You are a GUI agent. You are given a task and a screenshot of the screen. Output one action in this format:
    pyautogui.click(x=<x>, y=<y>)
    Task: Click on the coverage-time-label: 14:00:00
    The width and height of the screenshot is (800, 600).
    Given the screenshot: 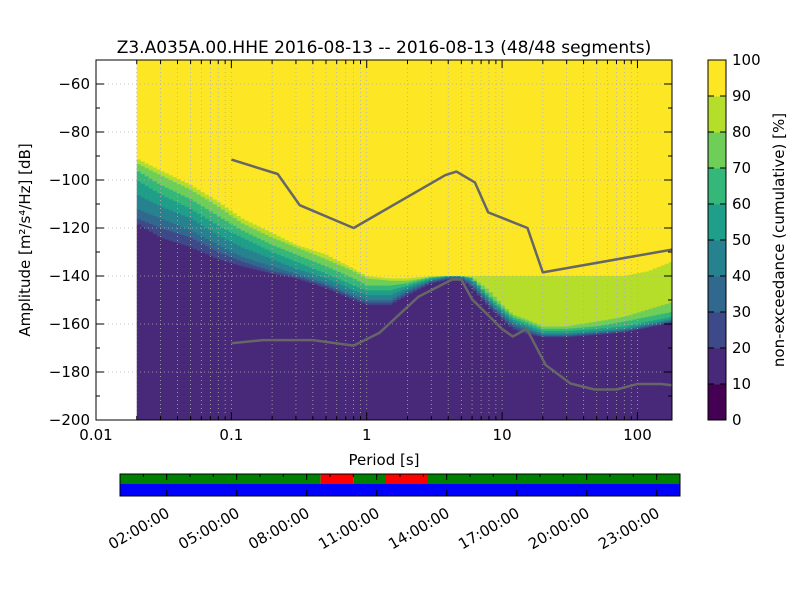 What is the action you would take?
    pyautogui.click(x=418, y=528)
    